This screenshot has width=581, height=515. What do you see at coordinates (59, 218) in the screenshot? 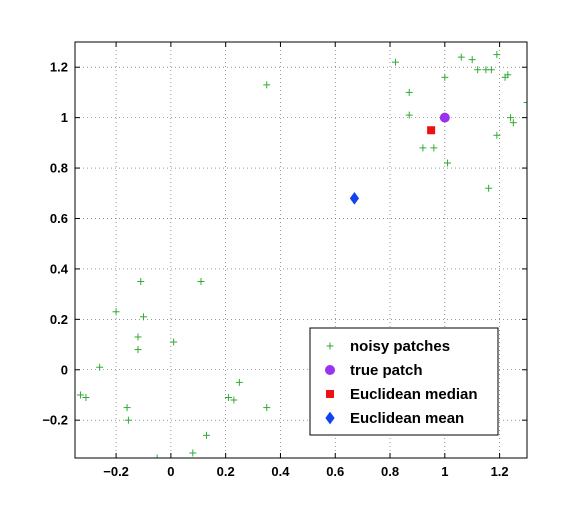
I see `y-tick-label: 0.6` at bounding box center [59, 218].